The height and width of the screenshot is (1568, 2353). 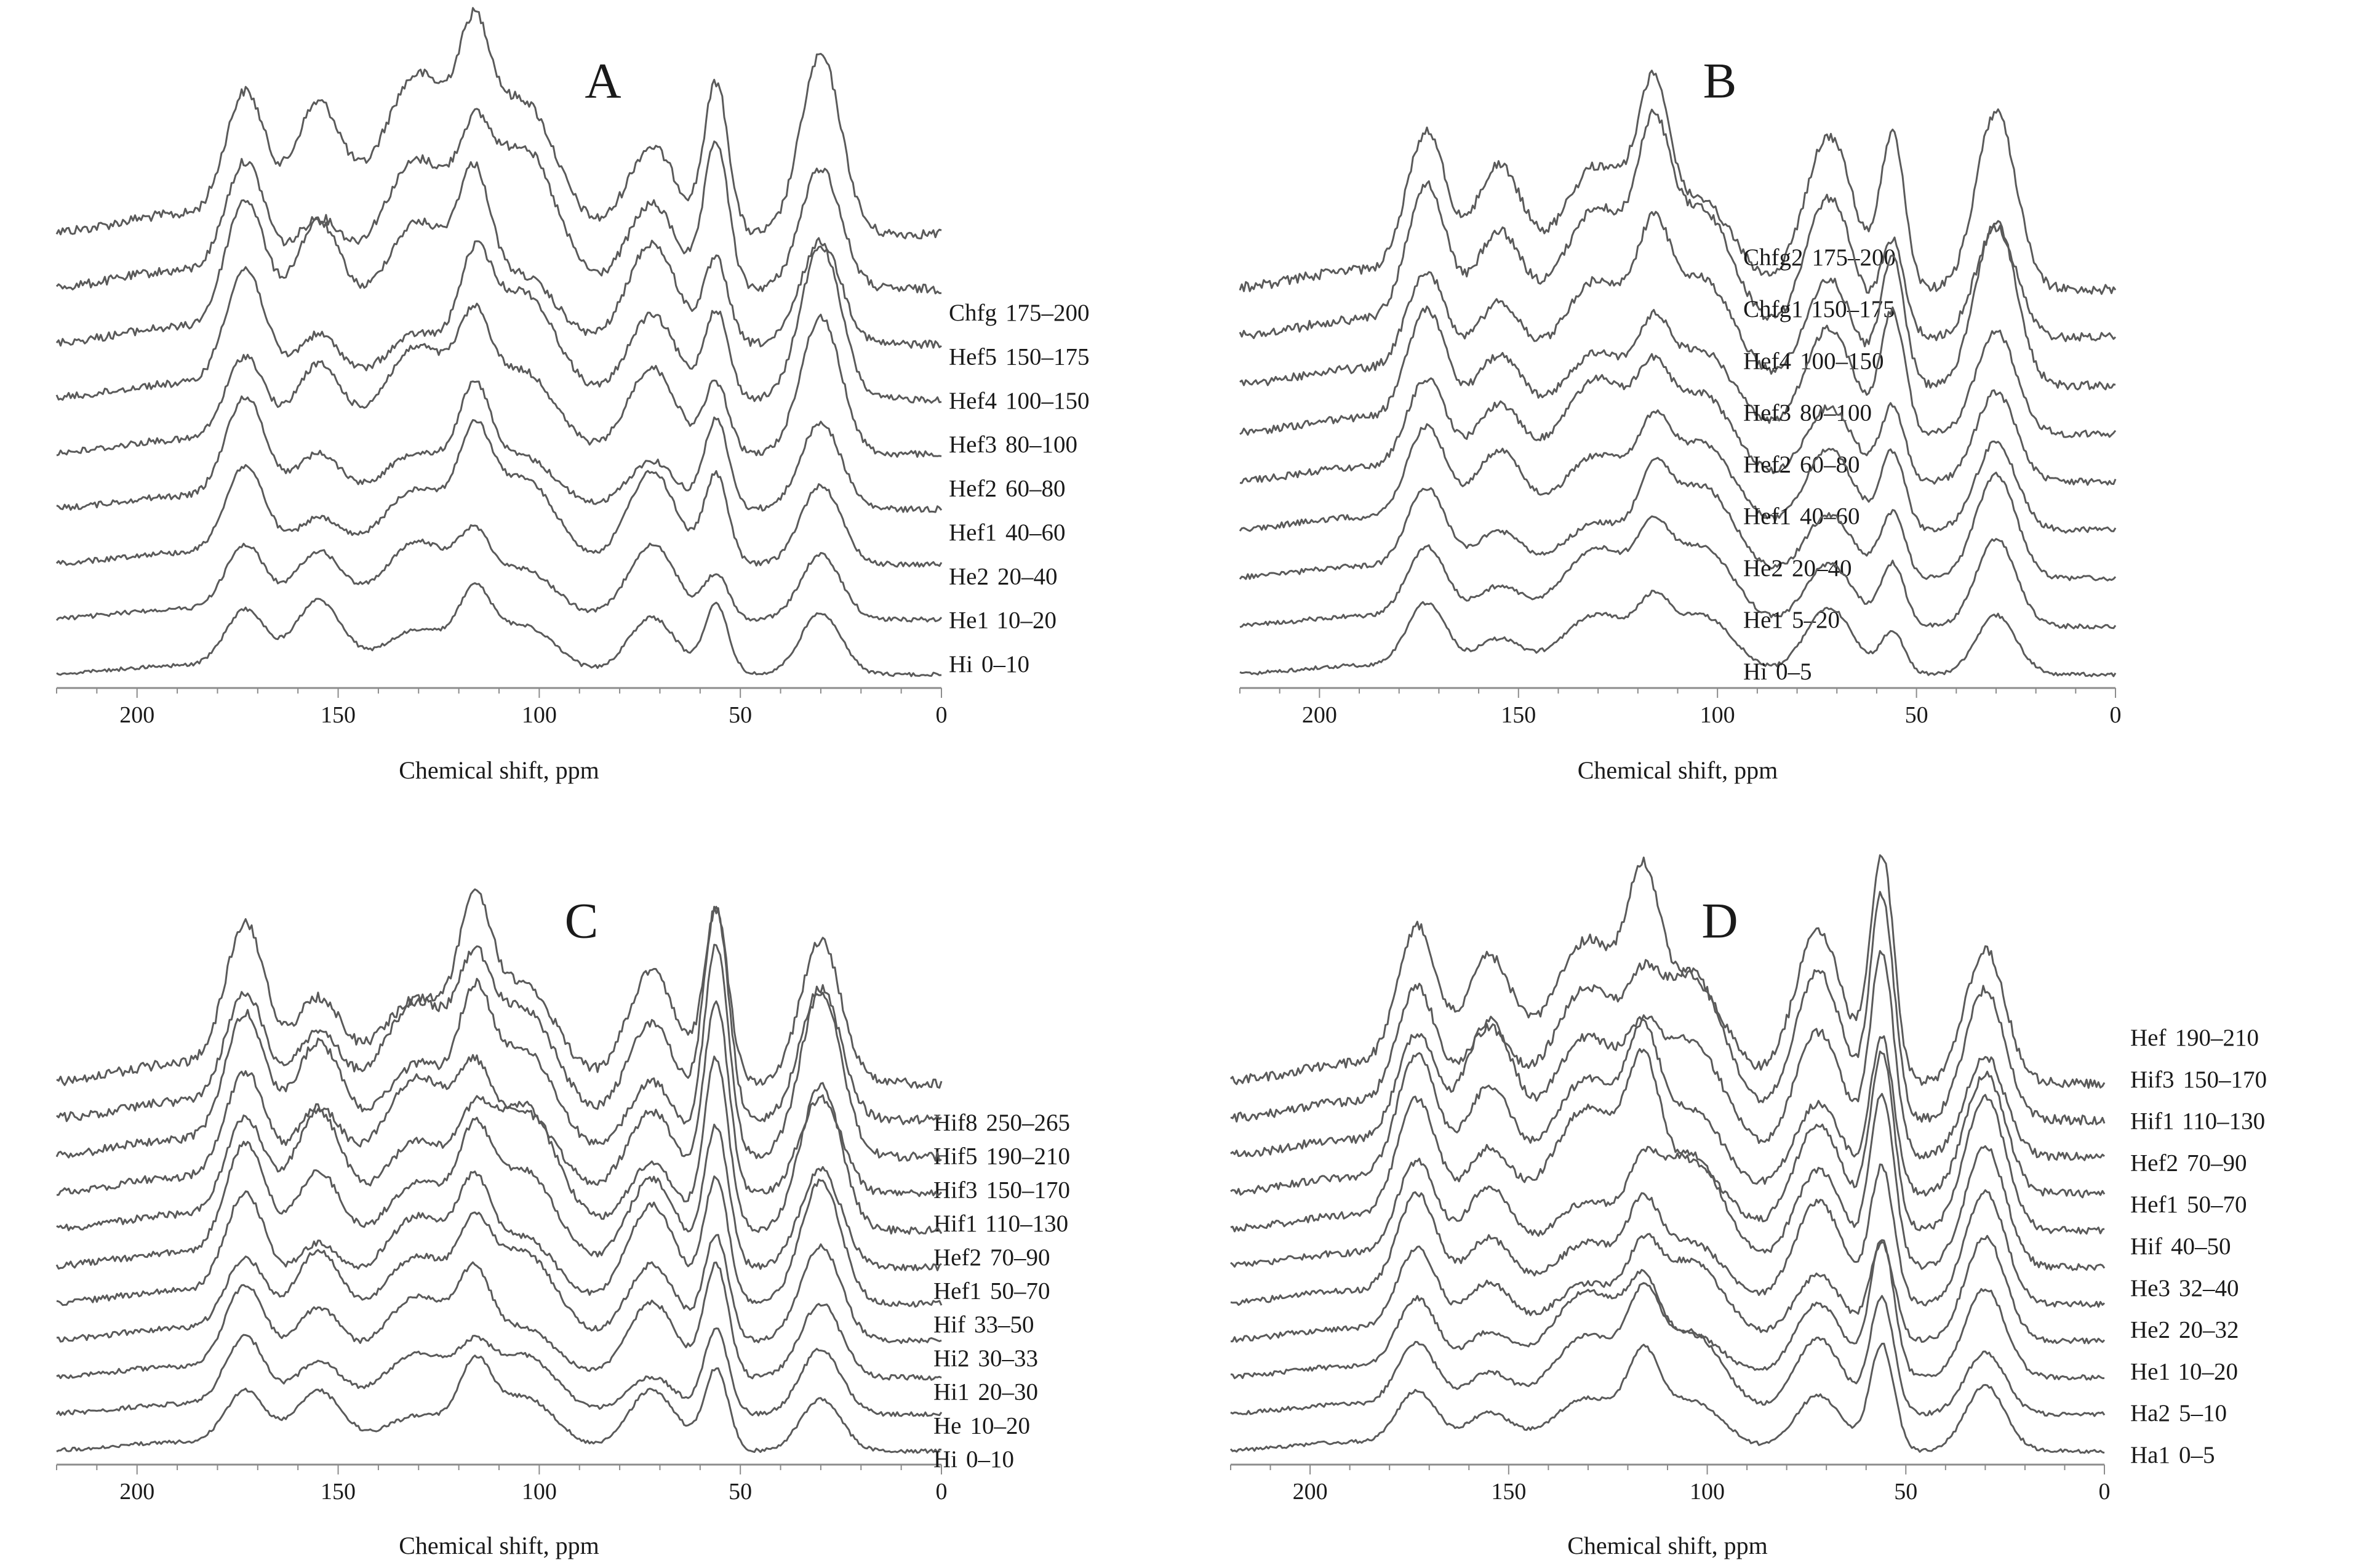 I want to click on series-name: He3, so click(x=2150, y=1288).